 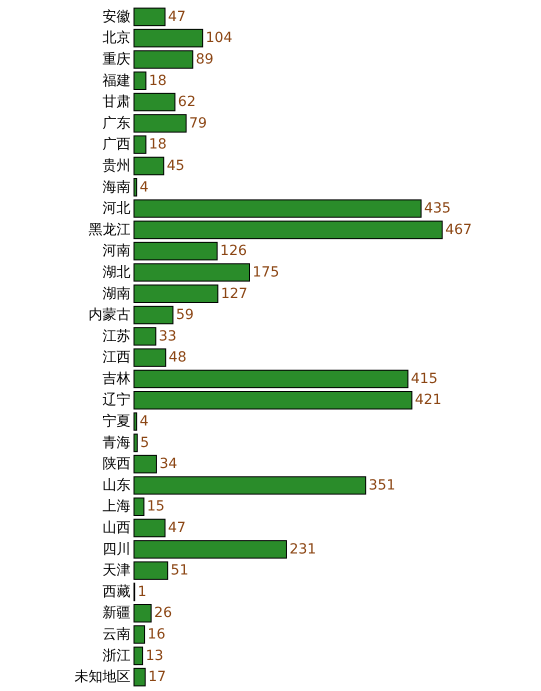 What do you see at coordinates (179, 570) in the screenshot?
I see `data-label: 51` at bounding box center [179, 570].